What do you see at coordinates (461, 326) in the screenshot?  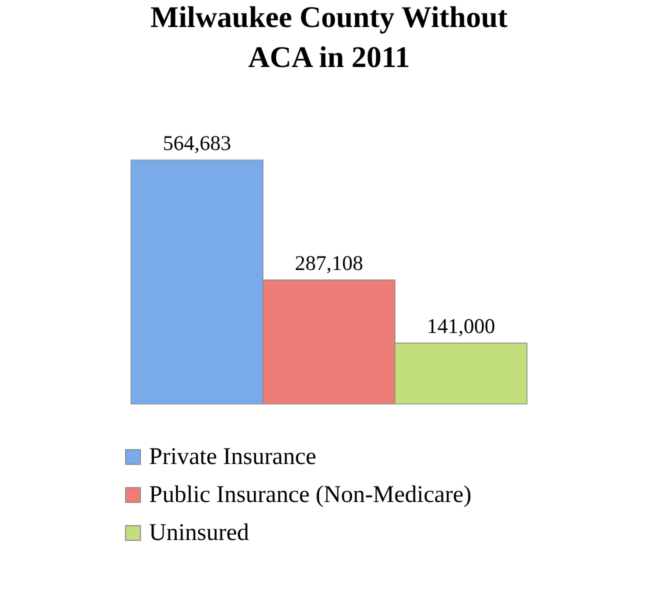 I see `data-label: 141,000` at bounding box center [461, 326].